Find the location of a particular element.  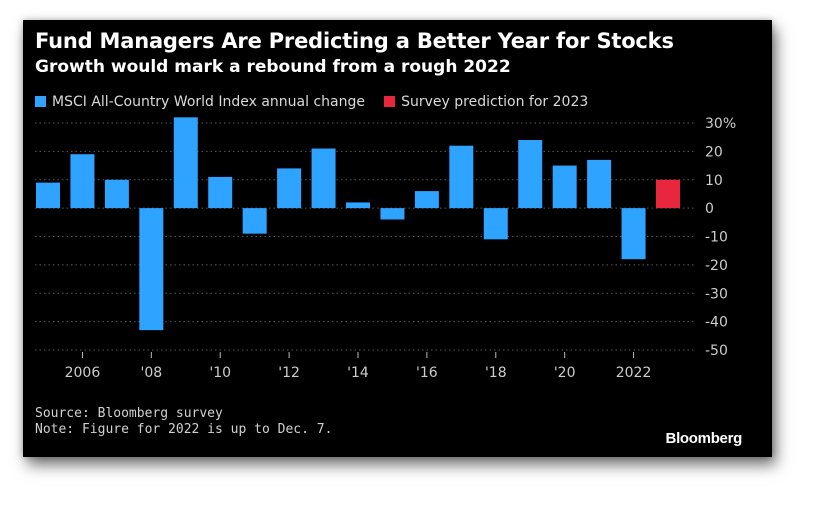

legend-item-prediction: Survey prediction for 2023 is located at coordinates (486, 102).